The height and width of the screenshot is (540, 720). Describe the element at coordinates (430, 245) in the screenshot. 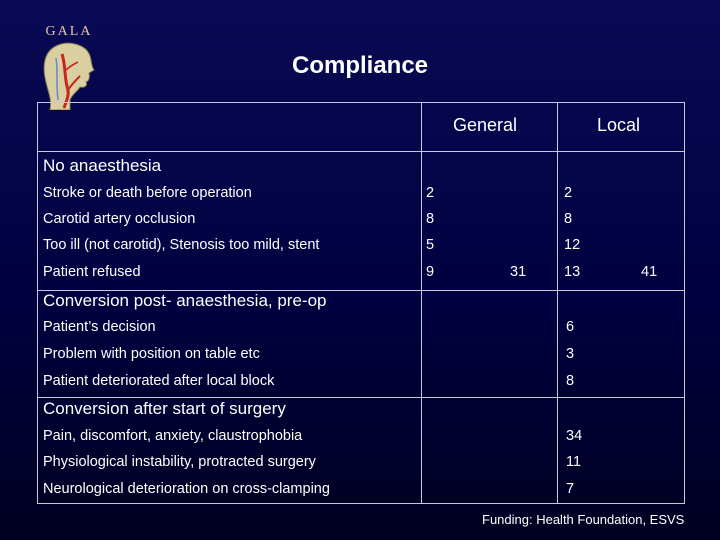

I see `row-general-value: 5` at that location.